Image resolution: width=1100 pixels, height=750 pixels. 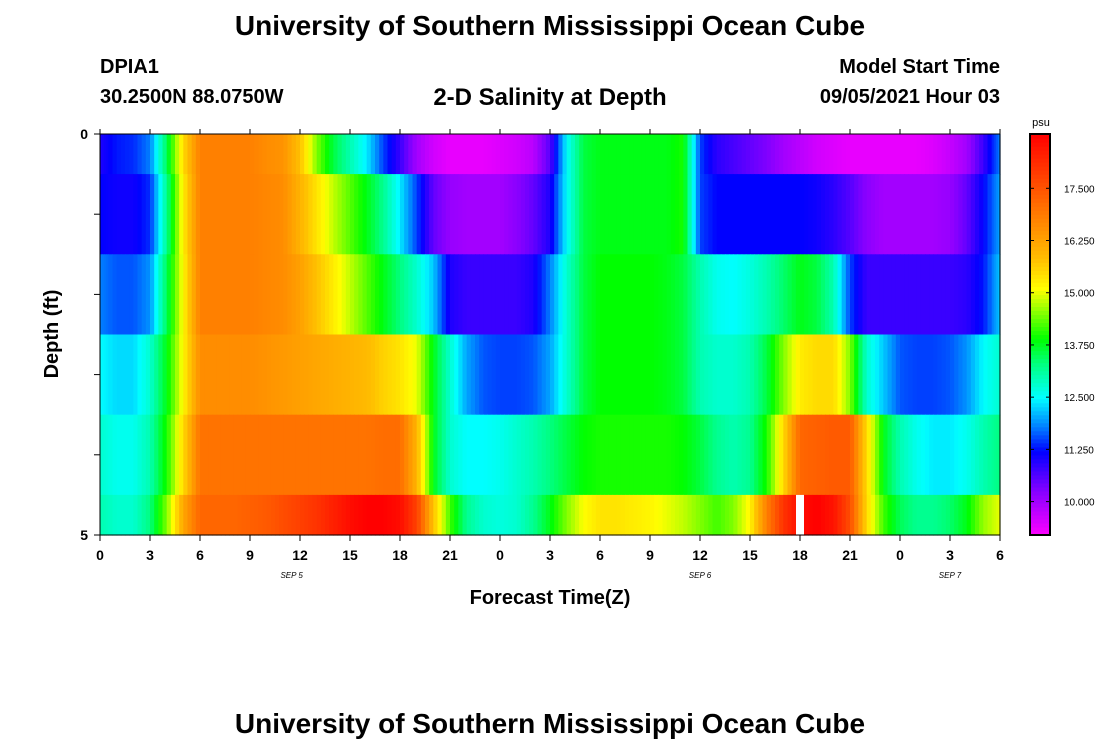 I want to click on colorbar-unit-label: psu, so click(x=1041, y=123).